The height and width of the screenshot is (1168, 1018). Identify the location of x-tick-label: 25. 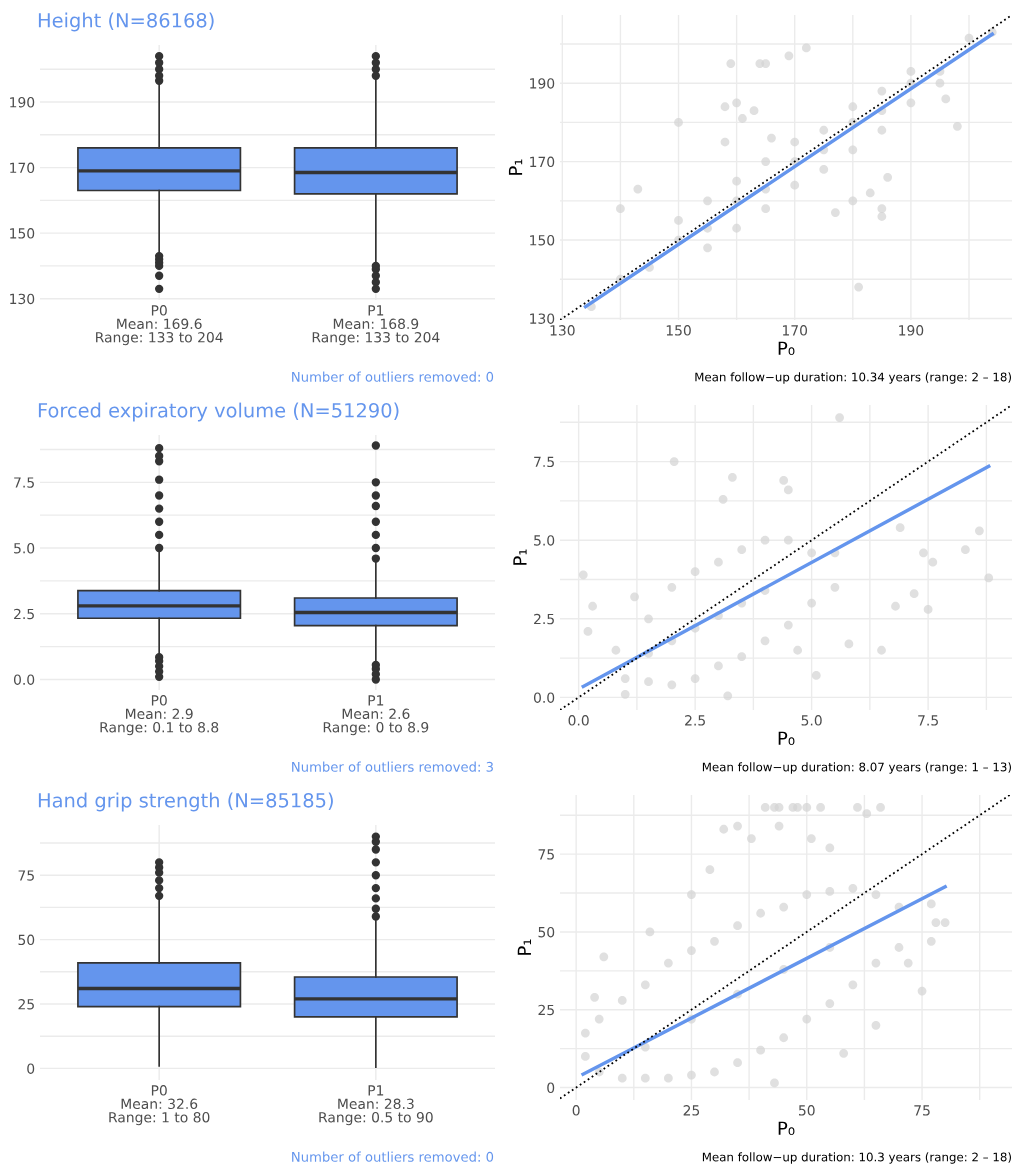
(691, 1110).